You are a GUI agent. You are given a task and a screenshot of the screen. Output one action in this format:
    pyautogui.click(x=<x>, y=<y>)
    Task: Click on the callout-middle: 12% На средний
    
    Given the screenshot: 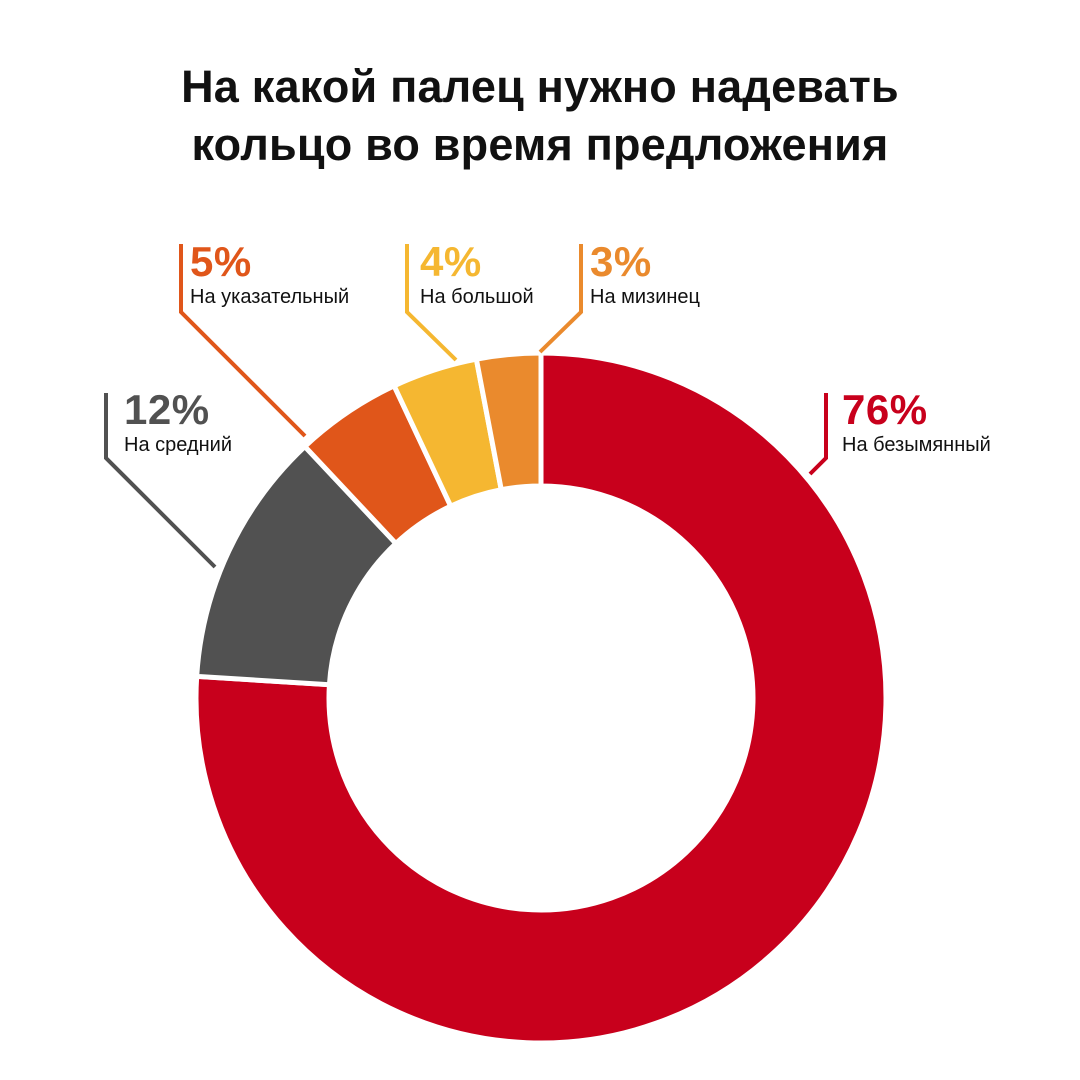 What is the action you would take?
    pyautogui.click(x=178, y=423)
    